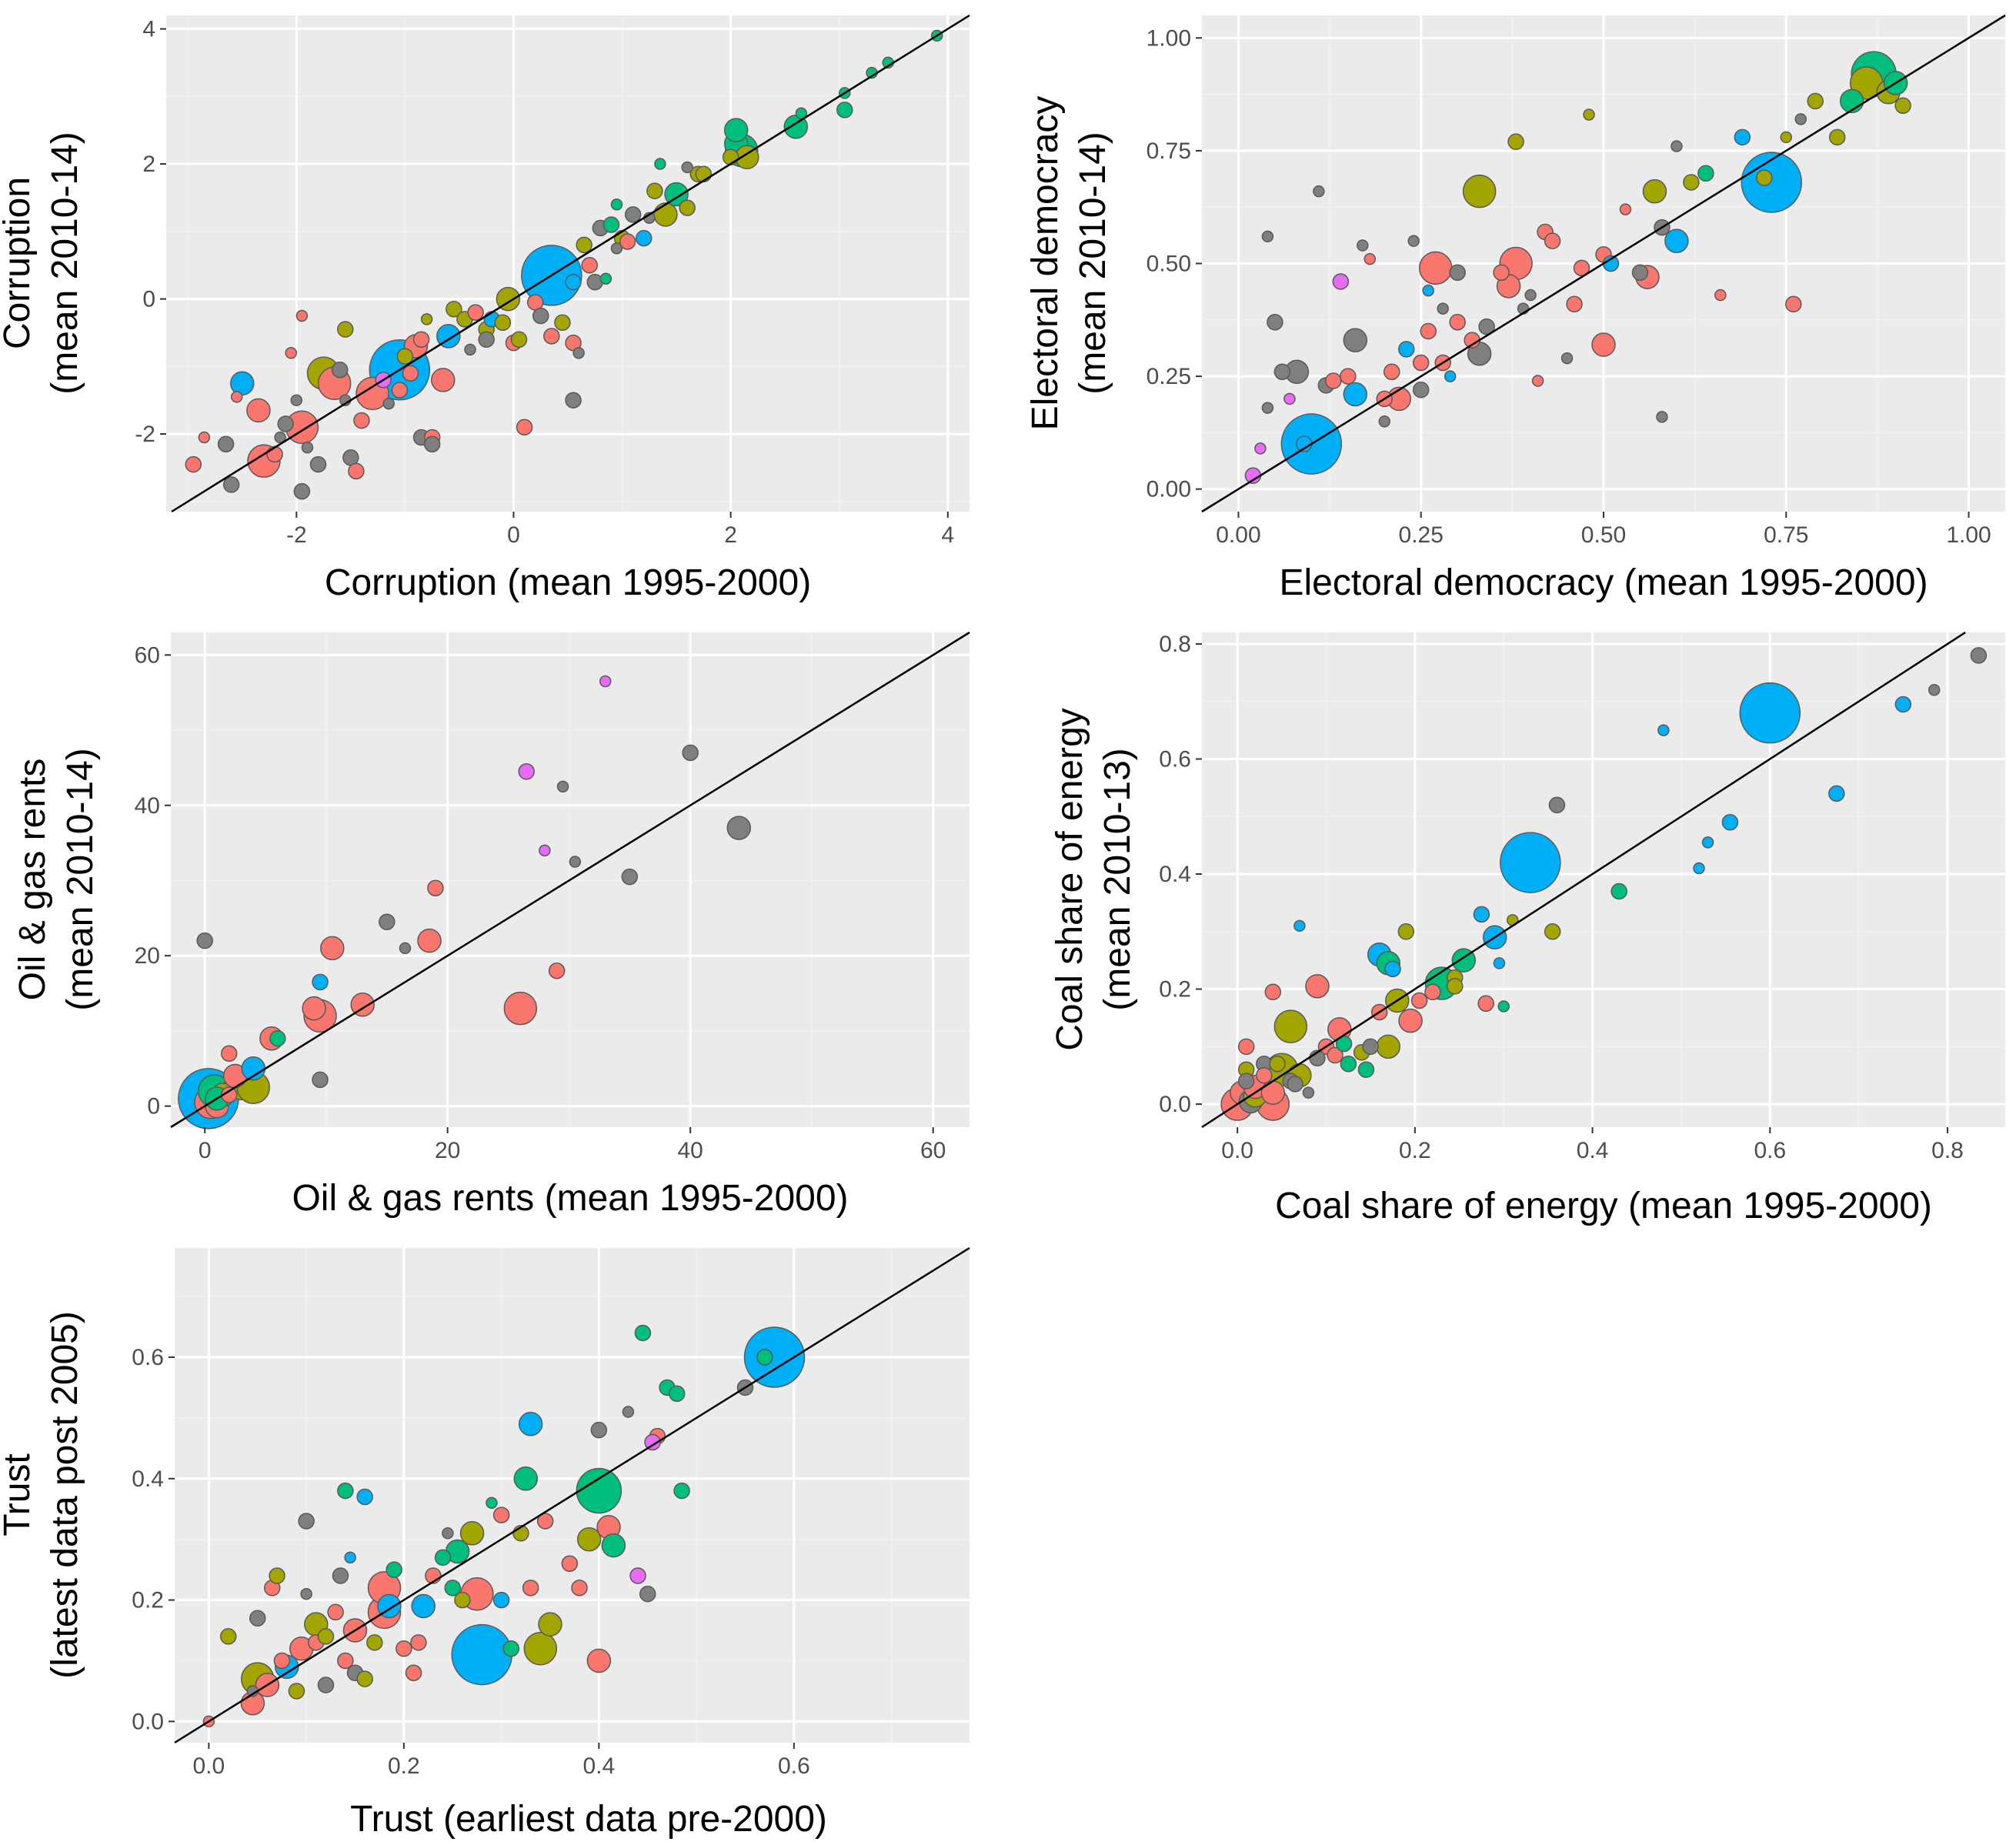 Image resolution: width=2016 pixels, height=1845 pixels. I want to click on y-axis-ticks: 0.0 0.2 0.4 0.6, so click(153, 1539).